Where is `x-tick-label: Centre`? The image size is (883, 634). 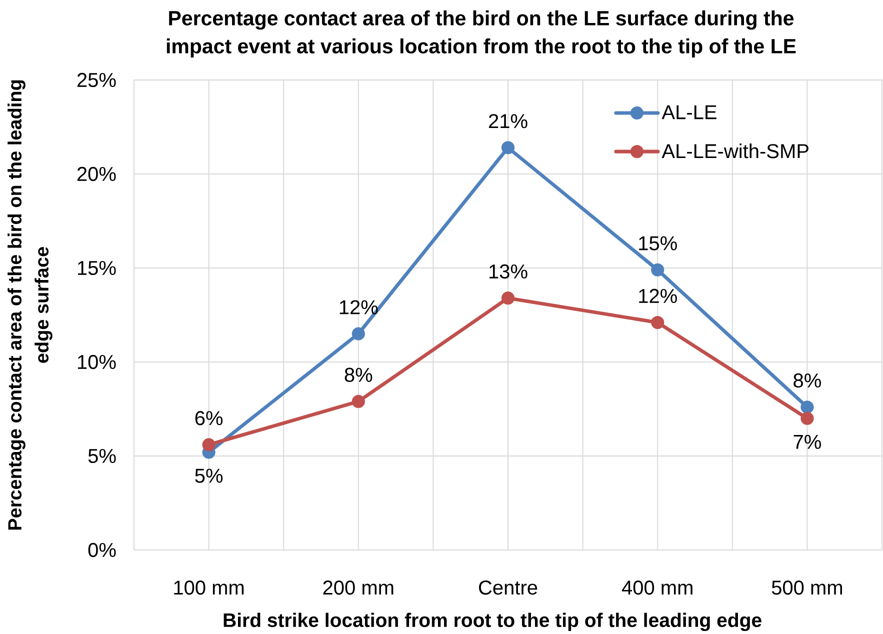 x-tick-label: Centre is located at coordinates (508, 587).